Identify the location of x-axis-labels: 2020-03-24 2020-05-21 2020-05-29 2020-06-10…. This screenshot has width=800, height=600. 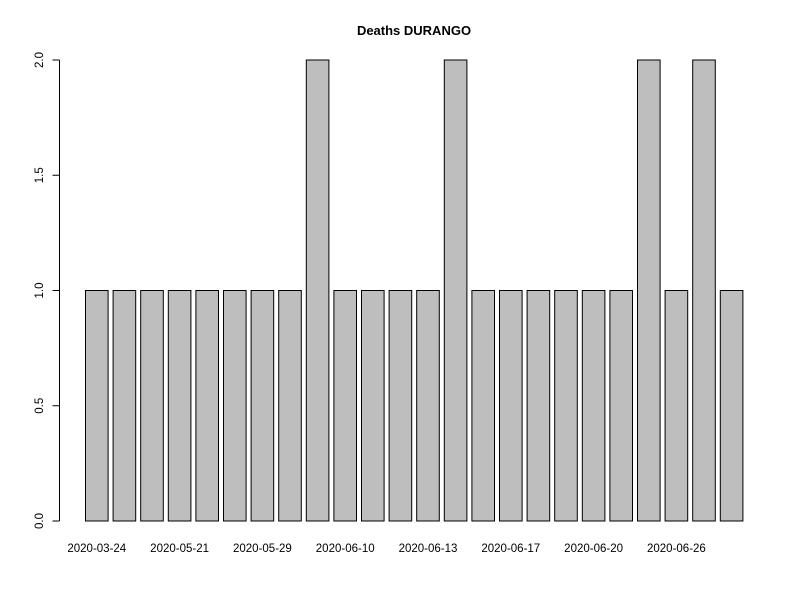
(386, 549).